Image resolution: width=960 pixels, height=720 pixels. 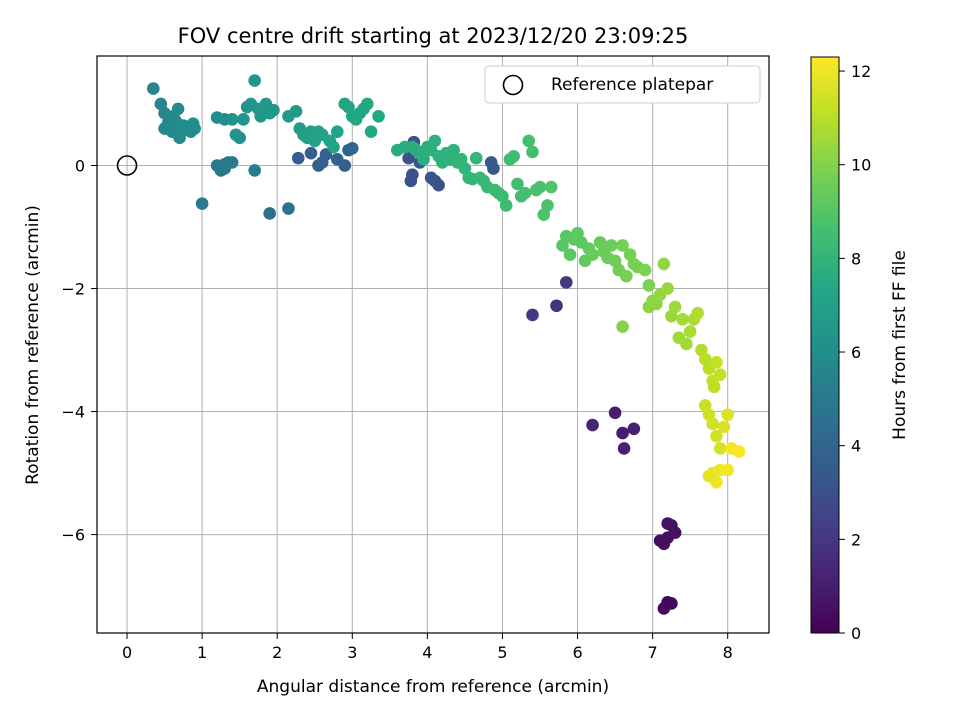 I want to click on x-tick-label: 8, so click(x=728, y=652).